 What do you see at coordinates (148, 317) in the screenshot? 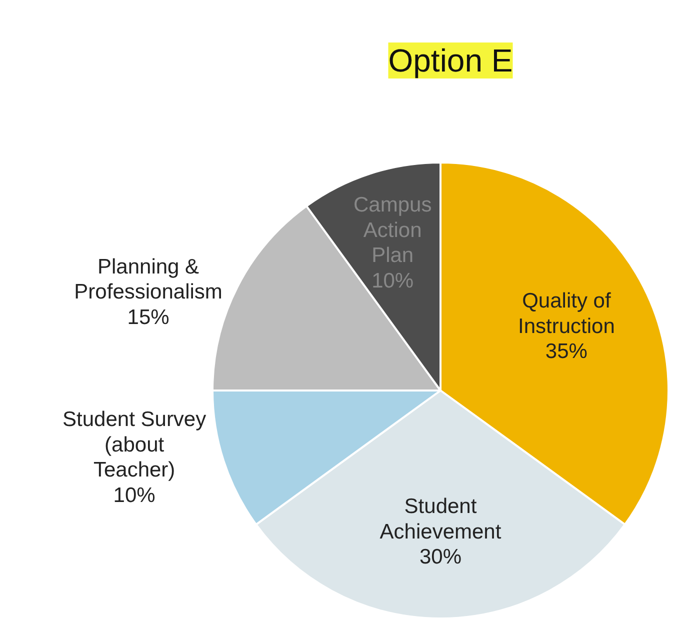
I see `data-label: 15%` at bounding box center [148, 317].